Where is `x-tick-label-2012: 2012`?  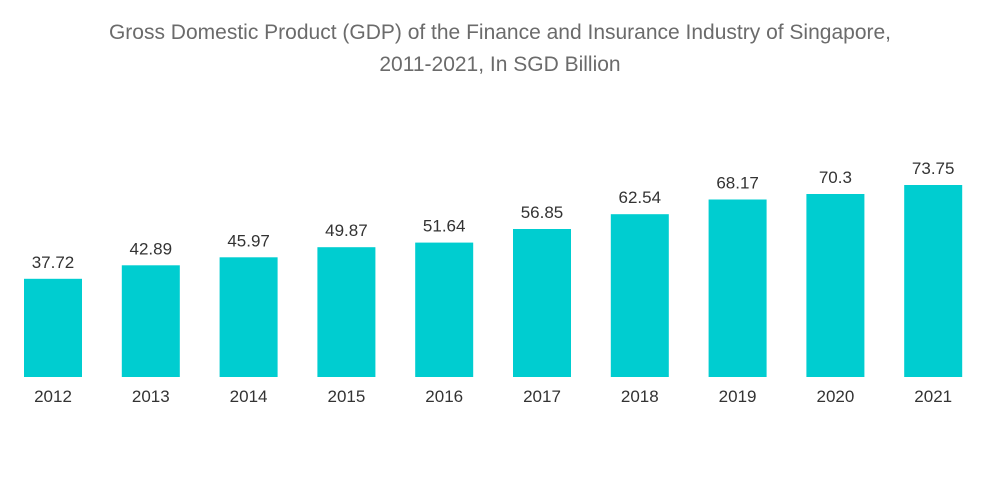 x-tick-label-2012: 2012 is located at coordinates (53, 396).